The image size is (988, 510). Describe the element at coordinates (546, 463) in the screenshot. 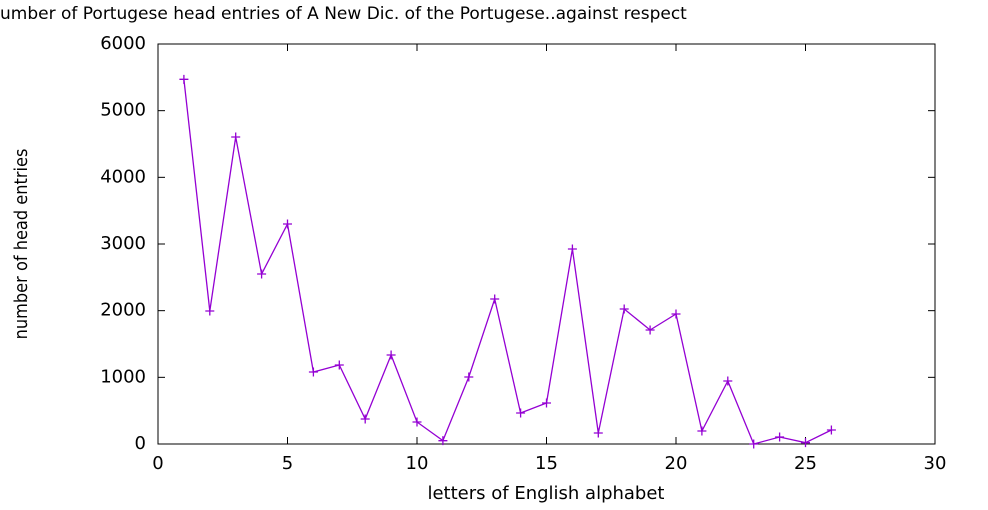

I see `x-tick-label: 15` at that location.